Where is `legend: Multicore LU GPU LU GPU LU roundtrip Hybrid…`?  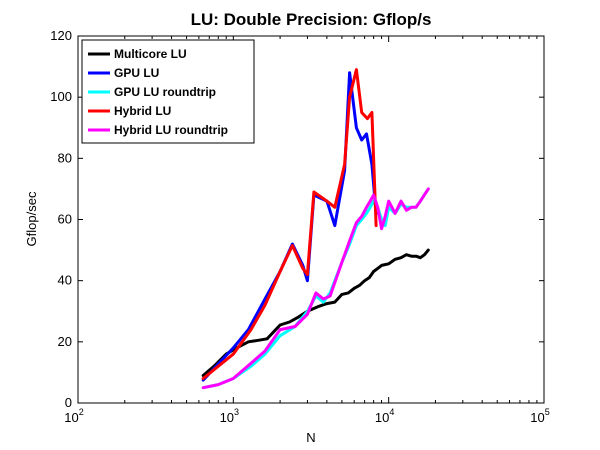 legend: Multicore LU GPU LU GPU LU roundtrip Hybrid… is located at coordinates (168, 91).